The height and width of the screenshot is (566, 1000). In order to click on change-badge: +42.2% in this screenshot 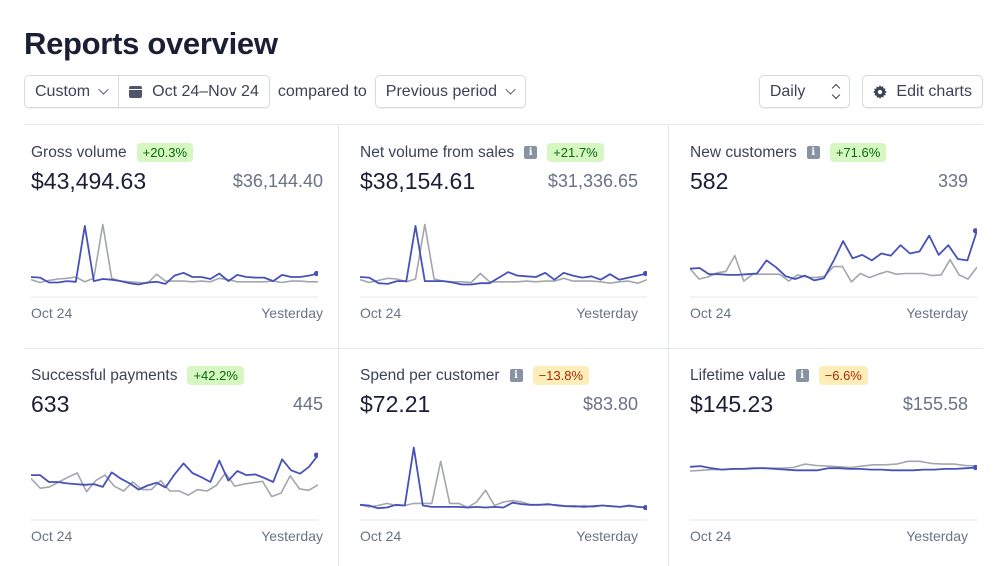, I will do `click(215, 375)`.